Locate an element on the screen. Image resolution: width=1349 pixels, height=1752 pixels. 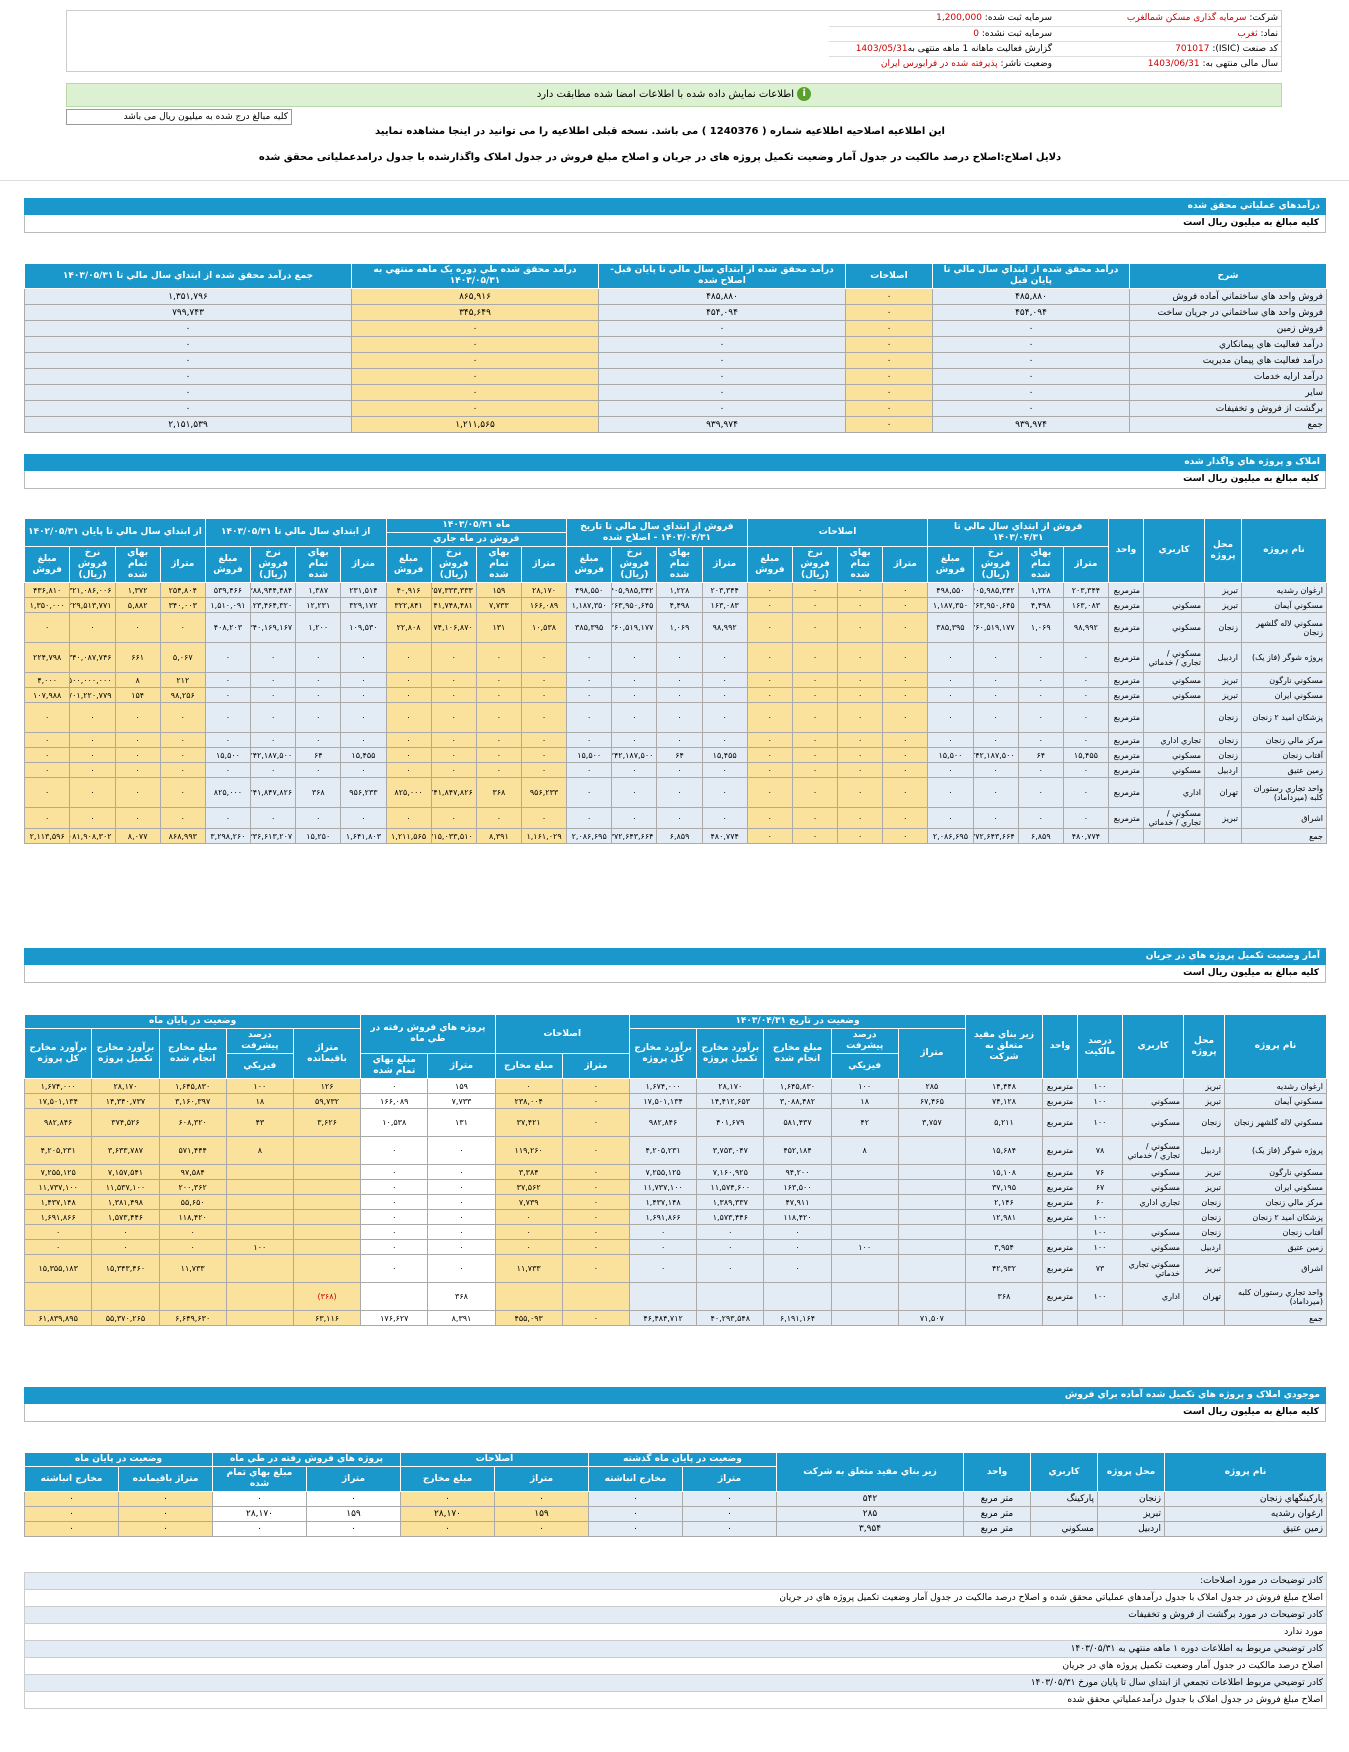
table-cell: فروش واحد هاي ساختماني در جريان ساخت is located at coordinates (1228, 312).